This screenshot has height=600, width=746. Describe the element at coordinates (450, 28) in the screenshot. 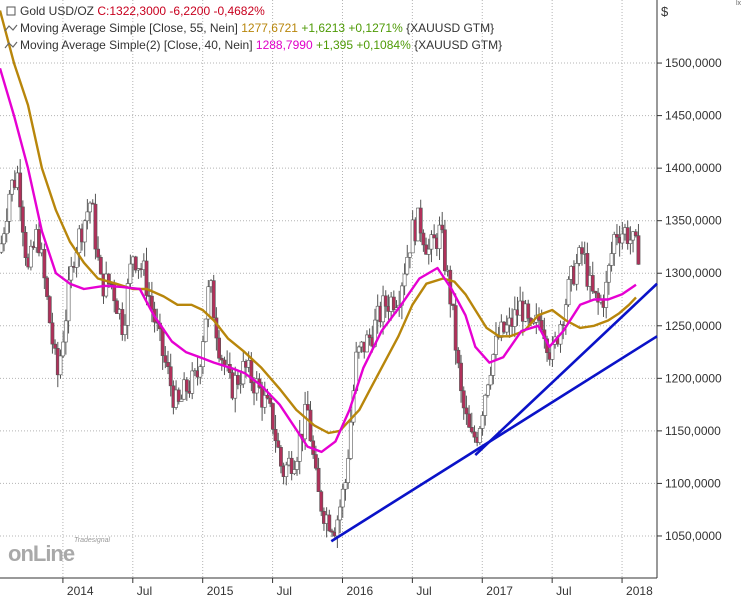

I see `legend-ma55-symbol: {XAUUSD GTM}` at that location.